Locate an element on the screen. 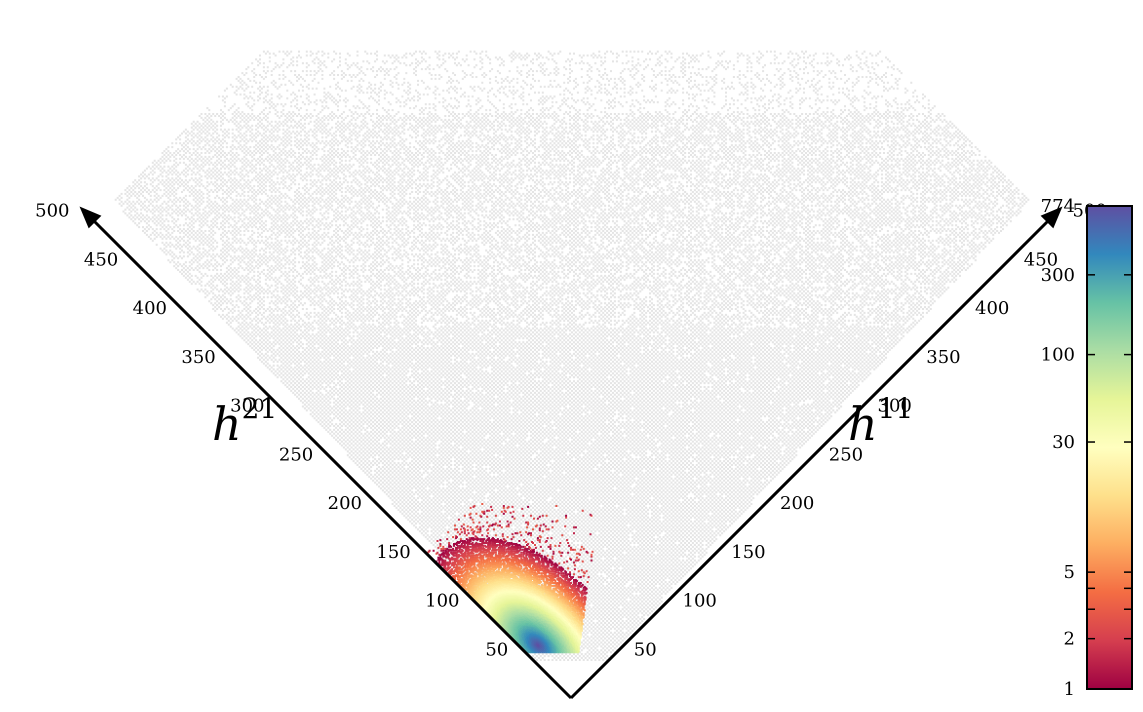 The height and width of the screenshot is (712, 1143). right-axis-label: h11 is located at coordinates (880, 421).